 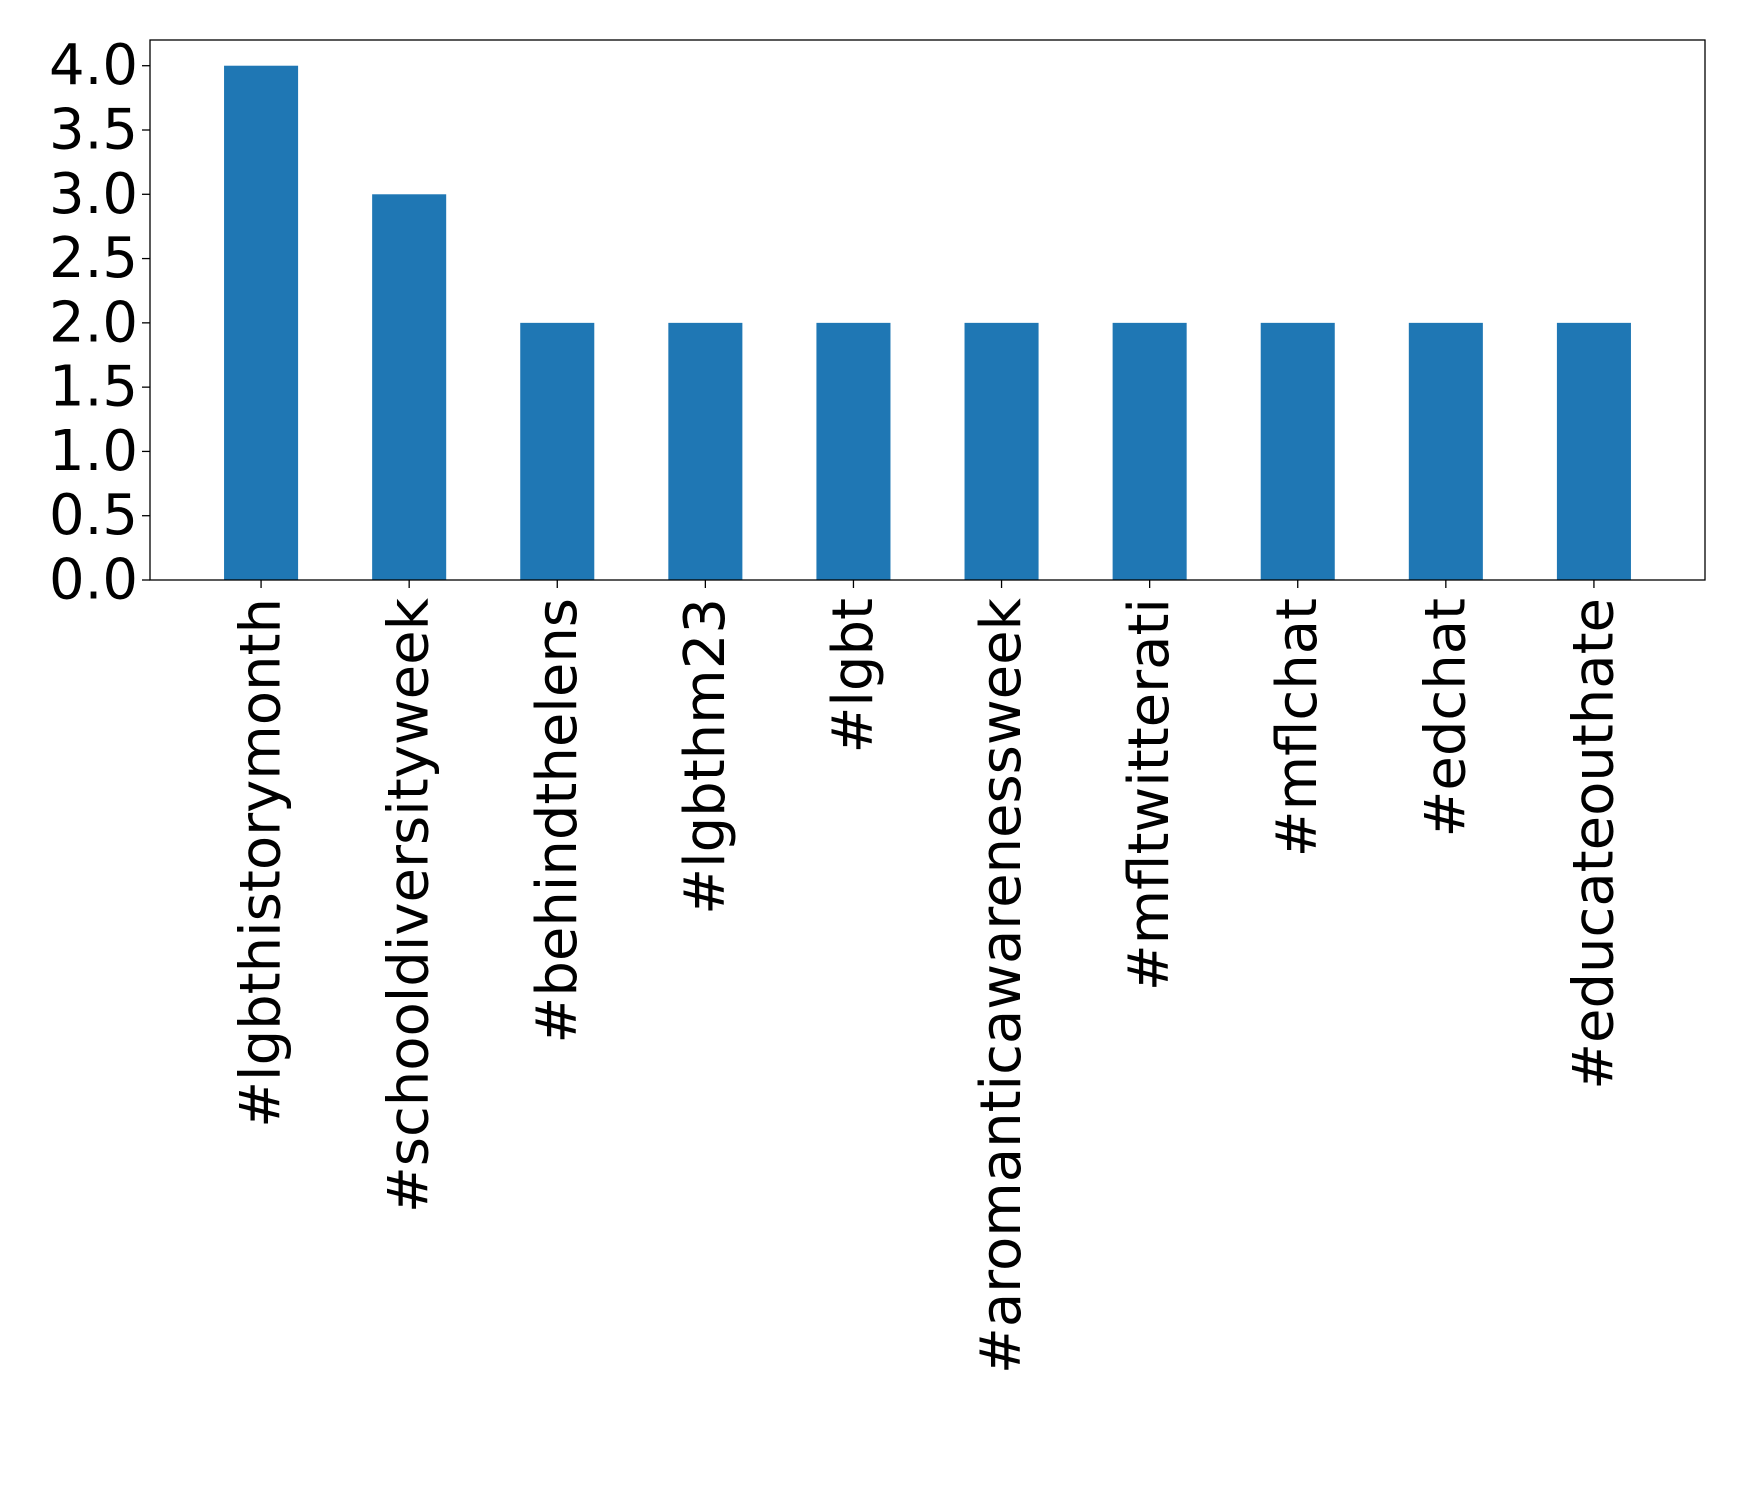 What do you see at coordinates (93, 258) in the screenshot?
I see `y-tick-label-5: 2.5` at bounding box center [93, 258].